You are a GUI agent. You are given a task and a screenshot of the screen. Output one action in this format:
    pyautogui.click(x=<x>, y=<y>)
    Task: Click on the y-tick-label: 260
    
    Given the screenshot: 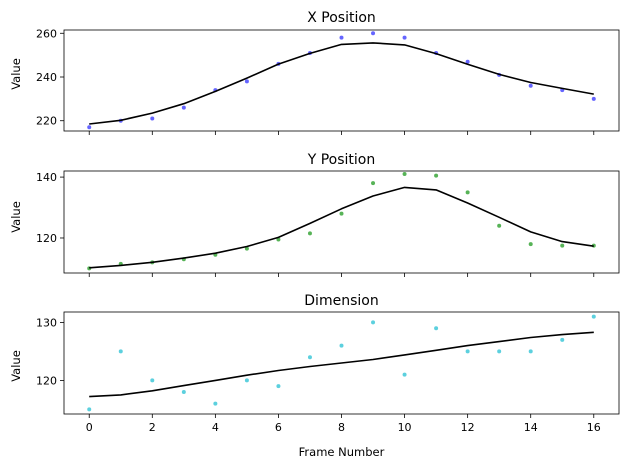 What is the action you would take?
    pyautogui.click(x=46, y=33)
    